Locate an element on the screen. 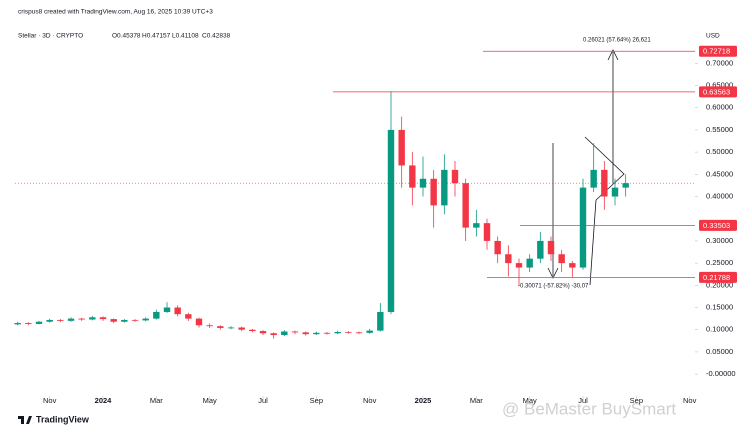 Image resolution: width=752 pixels, height=442 pixels. header-ohlc: L0.41108 is located at coordinates (185, 36).